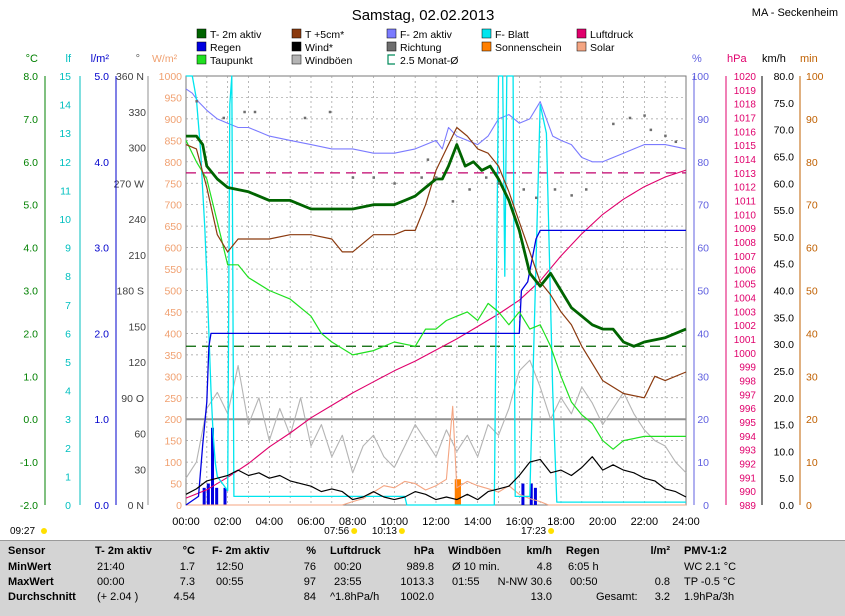 This screenshot has width=845, height=616. What do you see at coordinates (348, 567) in the screenshot?
I see `stats-time: 00:20` at bounding box center [348, 567].